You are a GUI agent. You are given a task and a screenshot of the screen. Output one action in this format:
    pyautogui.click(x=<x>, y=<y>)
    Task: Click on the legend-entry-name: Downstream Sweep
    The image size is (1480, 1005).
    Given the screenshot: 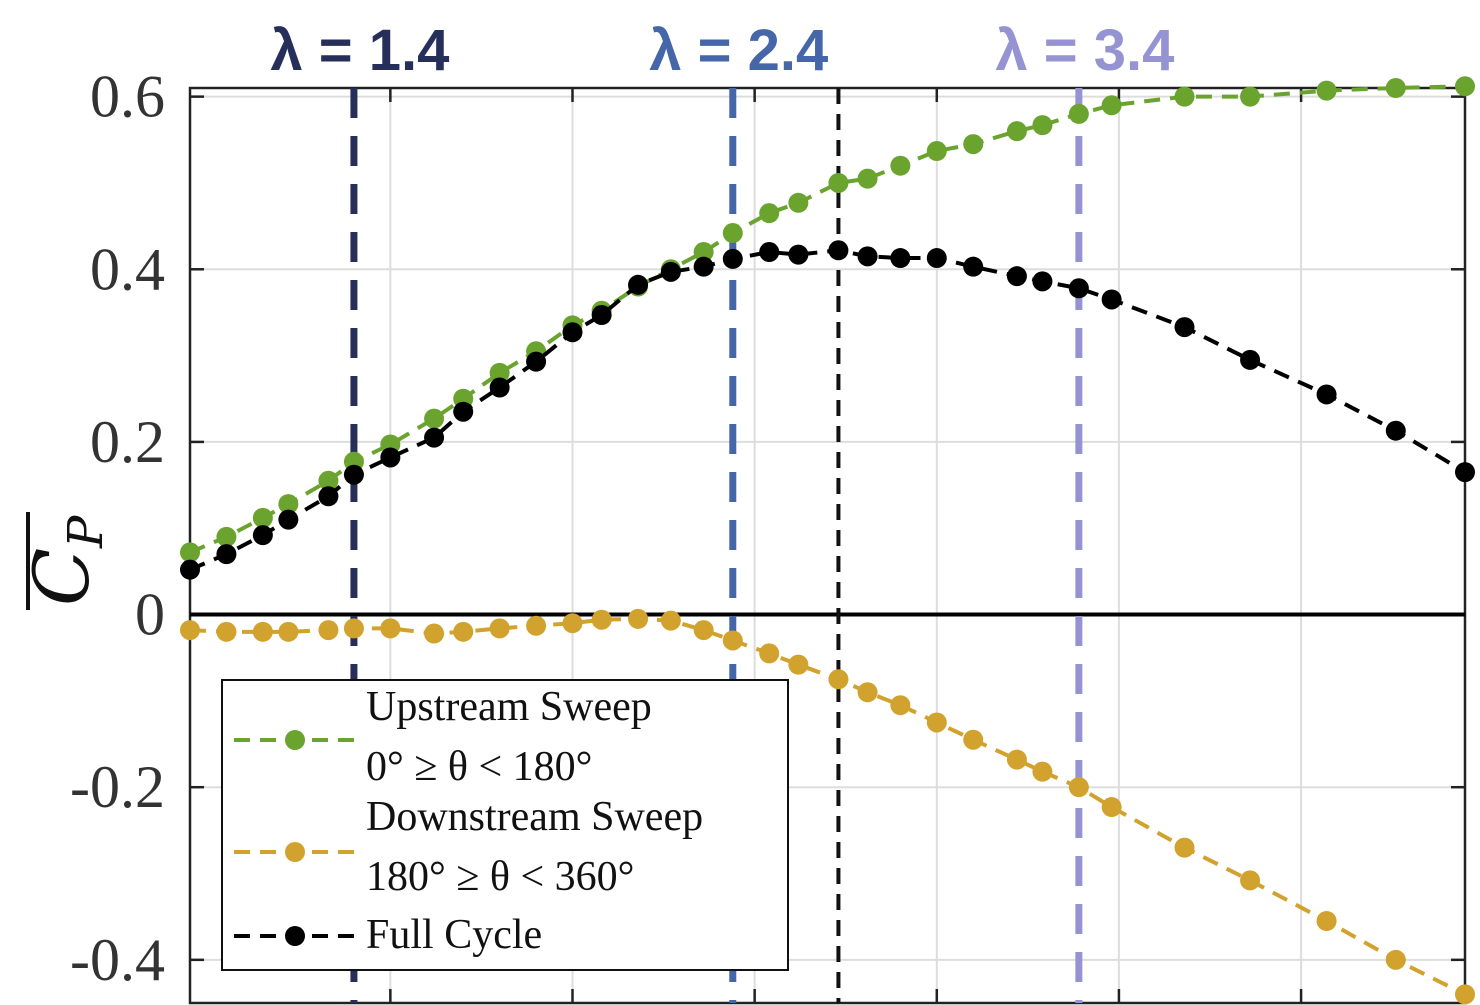 What is the action you would take?
    pyautogui.click(x=534, y=817)
    